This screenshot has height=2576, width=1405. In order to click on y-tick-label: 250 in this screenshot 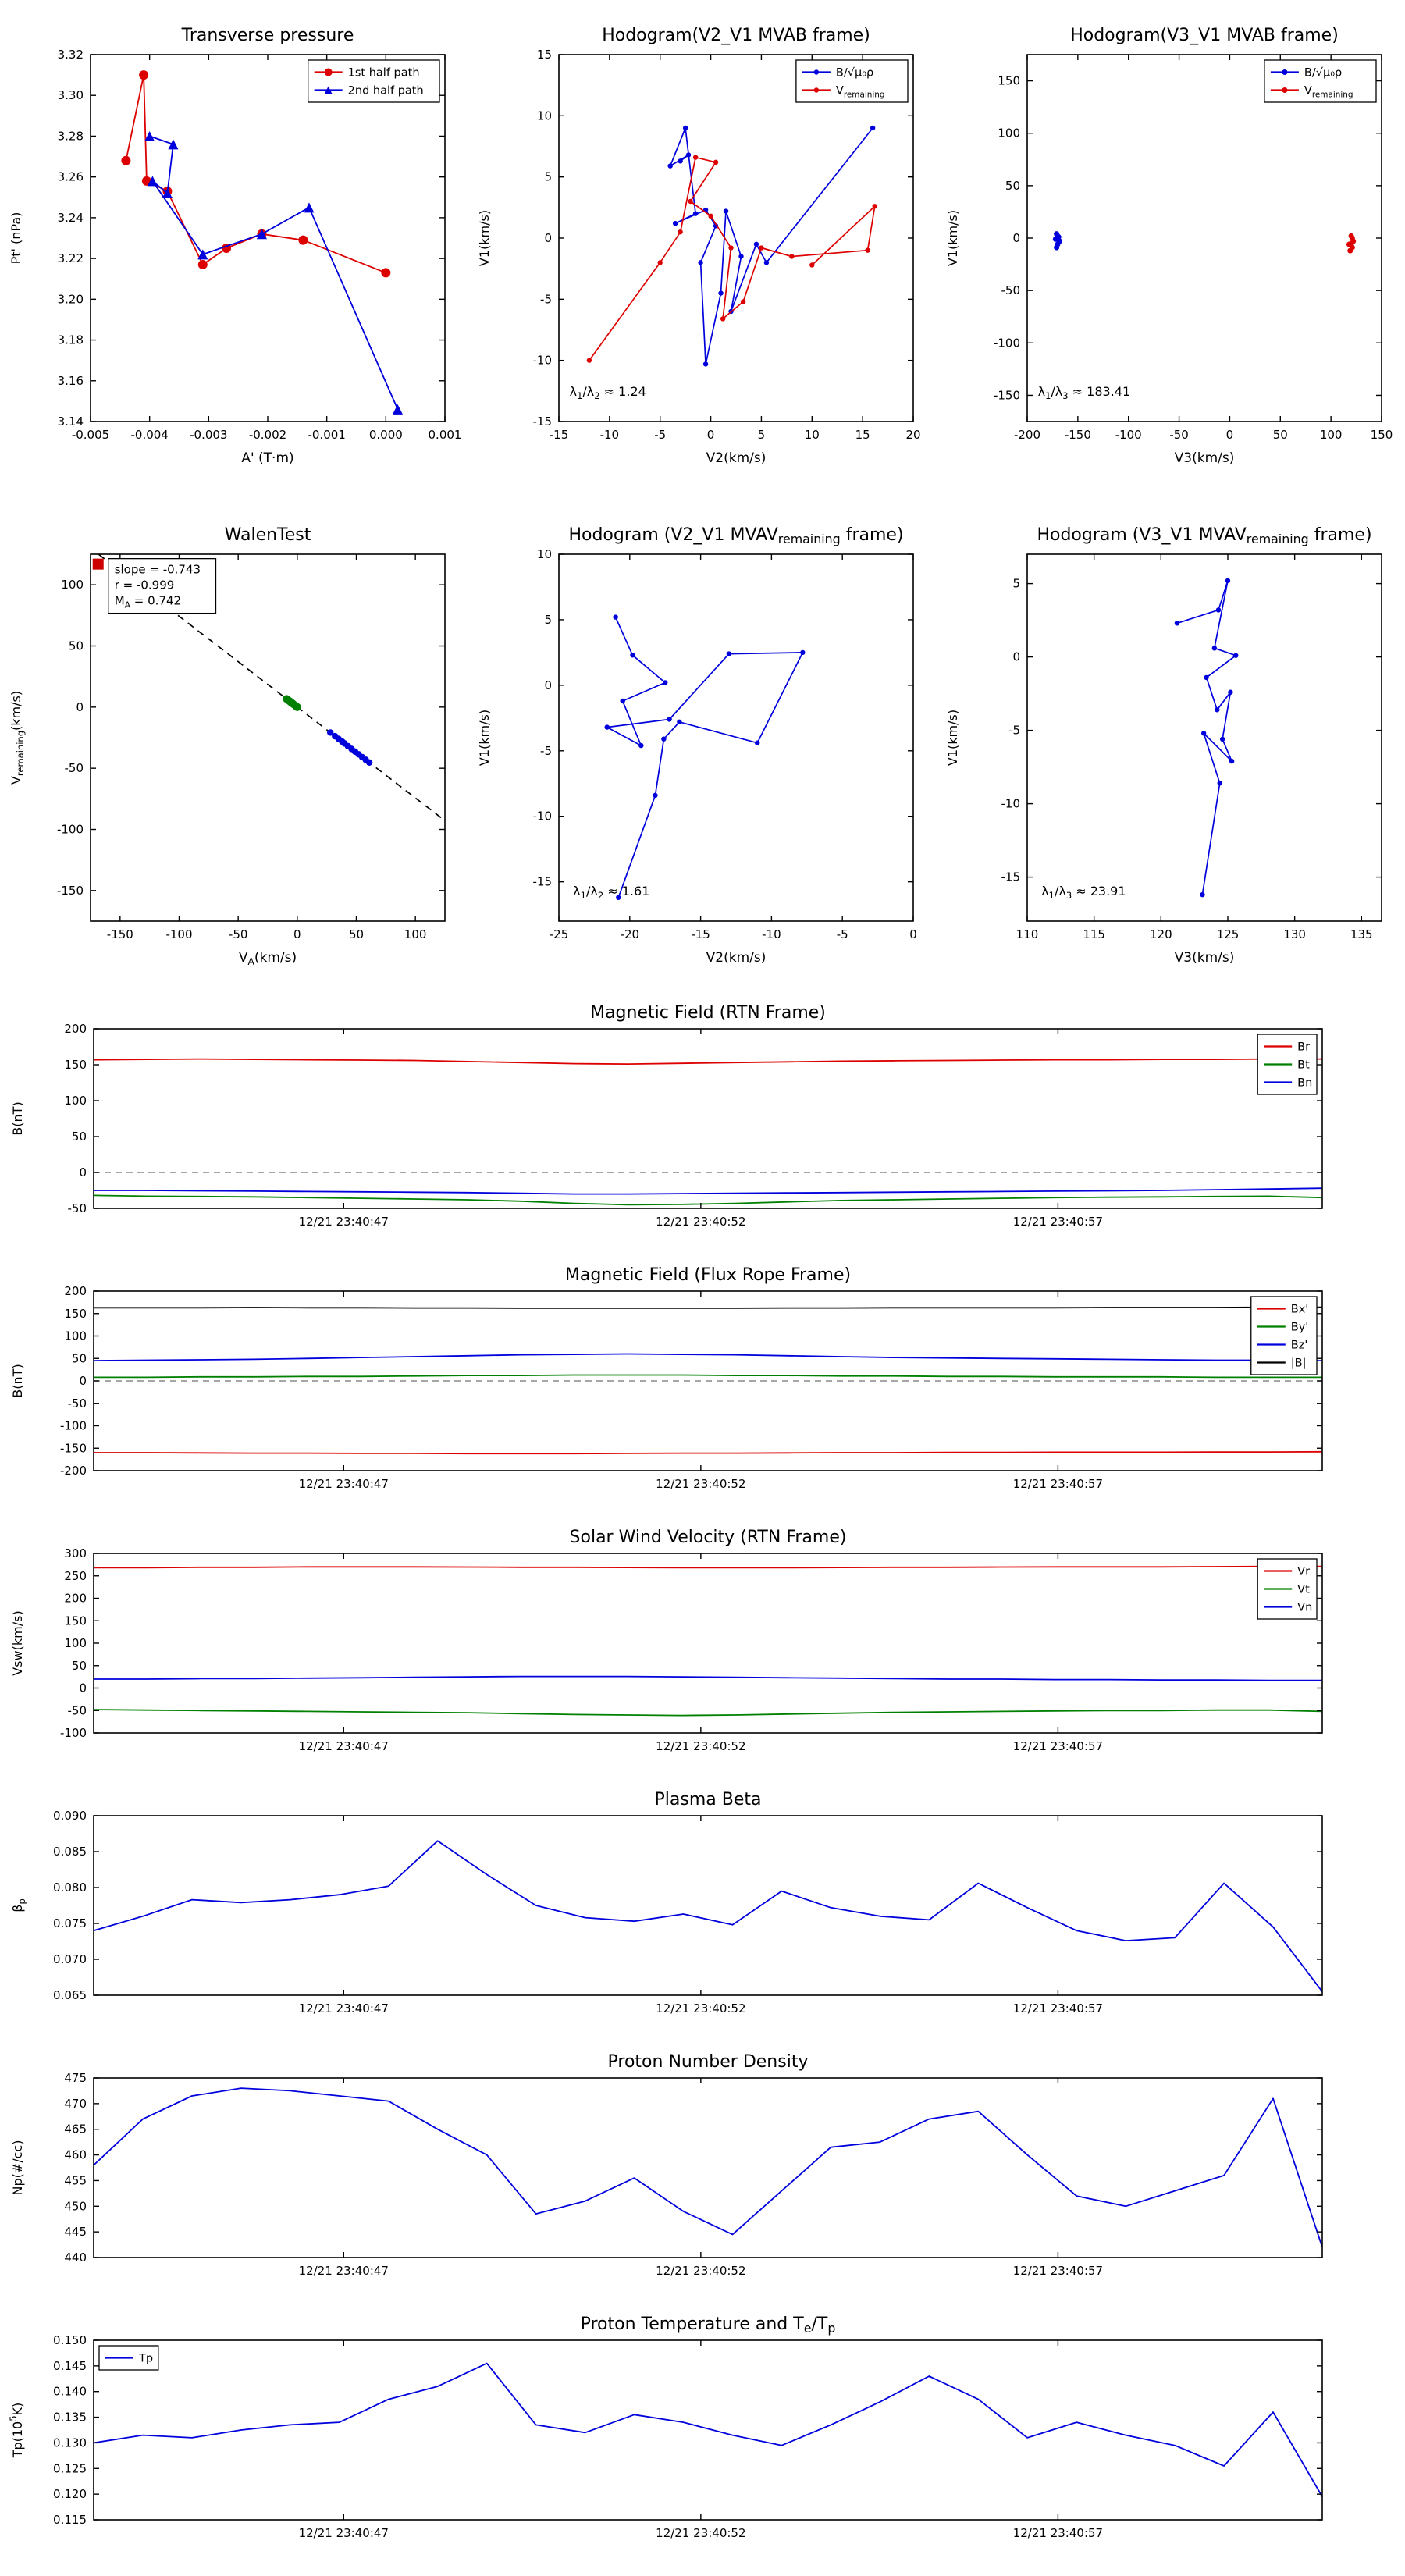, I will do `click(76, 1576)`.